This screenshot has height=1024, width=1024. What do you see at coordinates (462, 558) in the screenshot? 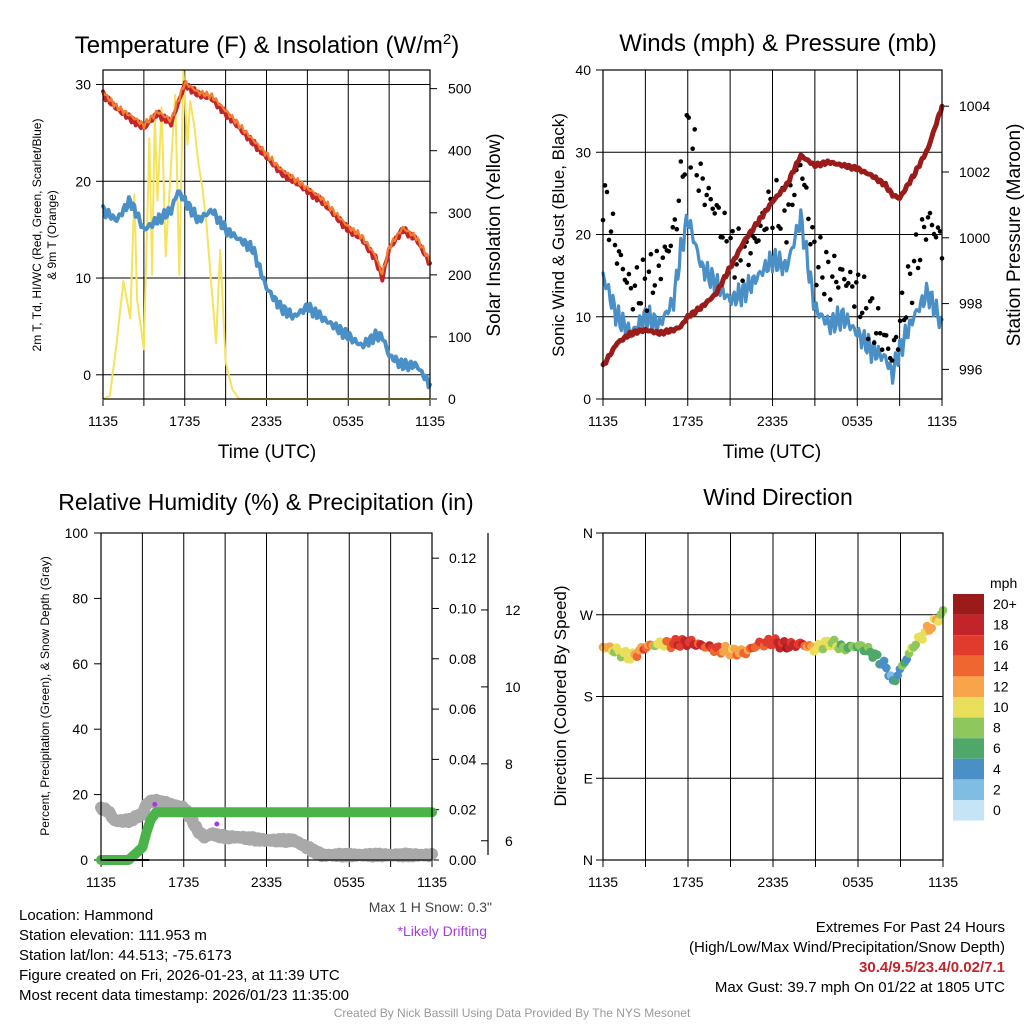
I see `precip-tick-label: 0.12` at bounding box center [462, 558].